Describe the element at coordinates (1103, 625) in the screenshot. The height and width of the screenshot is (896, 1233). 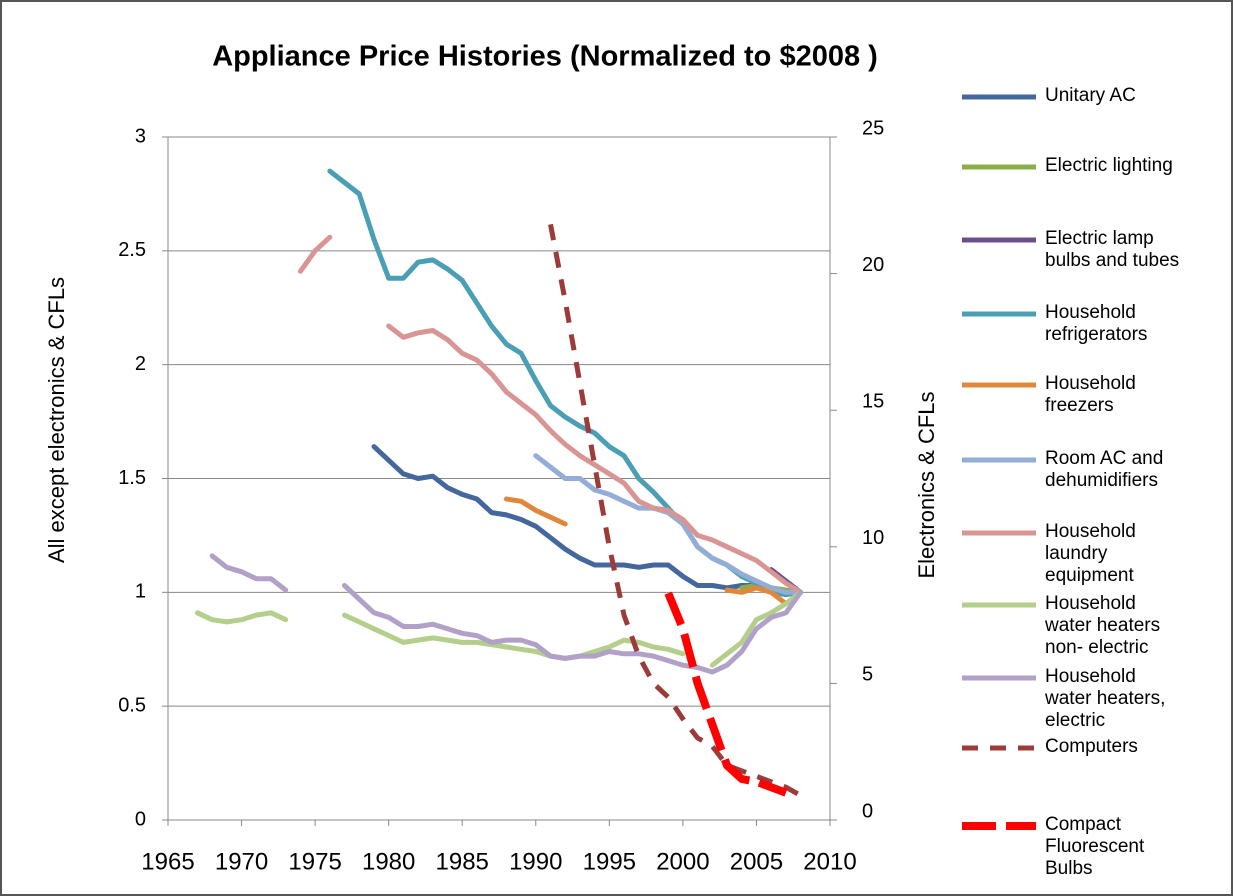
I see `legend-label: Household water heaters non- electric` at that location.